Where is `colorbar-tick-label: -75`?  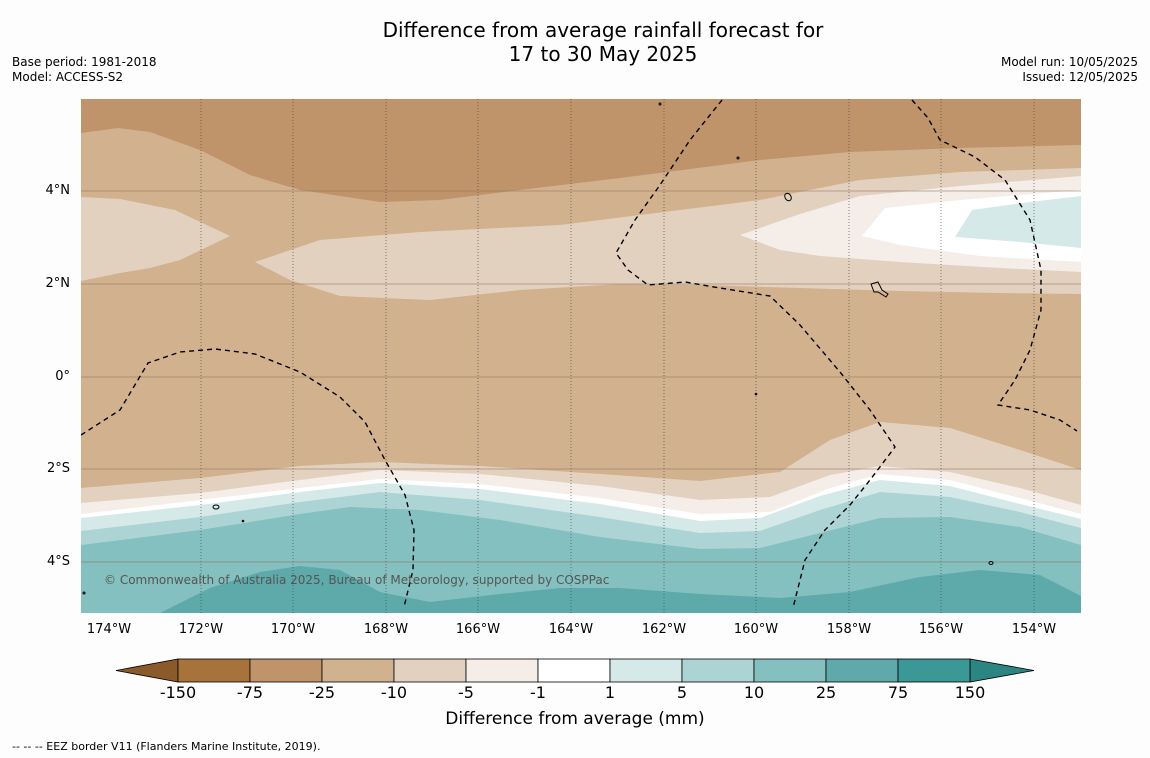
colorbar-tick-label: -75 is located at coordinates (250, 692).